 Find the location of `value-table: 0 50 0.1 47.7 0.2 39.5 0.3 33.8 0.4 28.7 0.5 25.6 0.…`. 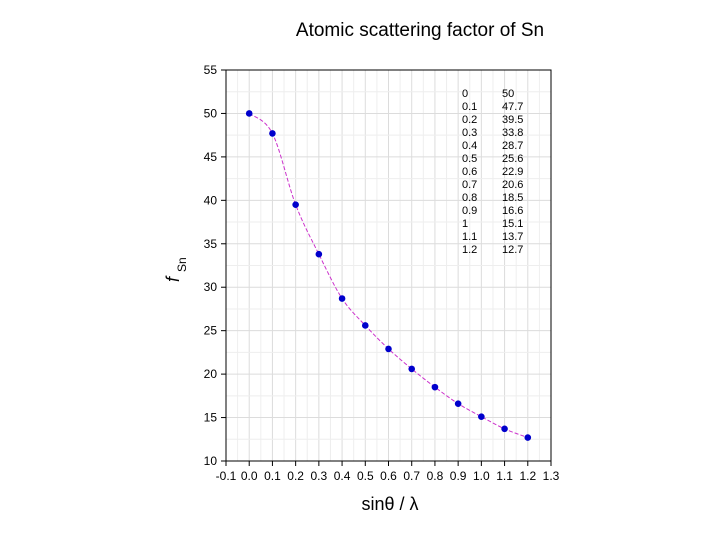

value-table: 0 50 0.1 47.7 0.2 39.5 0.3 33.8 0.4 28.7 0.5 25.6 0.… is located at coordinates (492, 172).